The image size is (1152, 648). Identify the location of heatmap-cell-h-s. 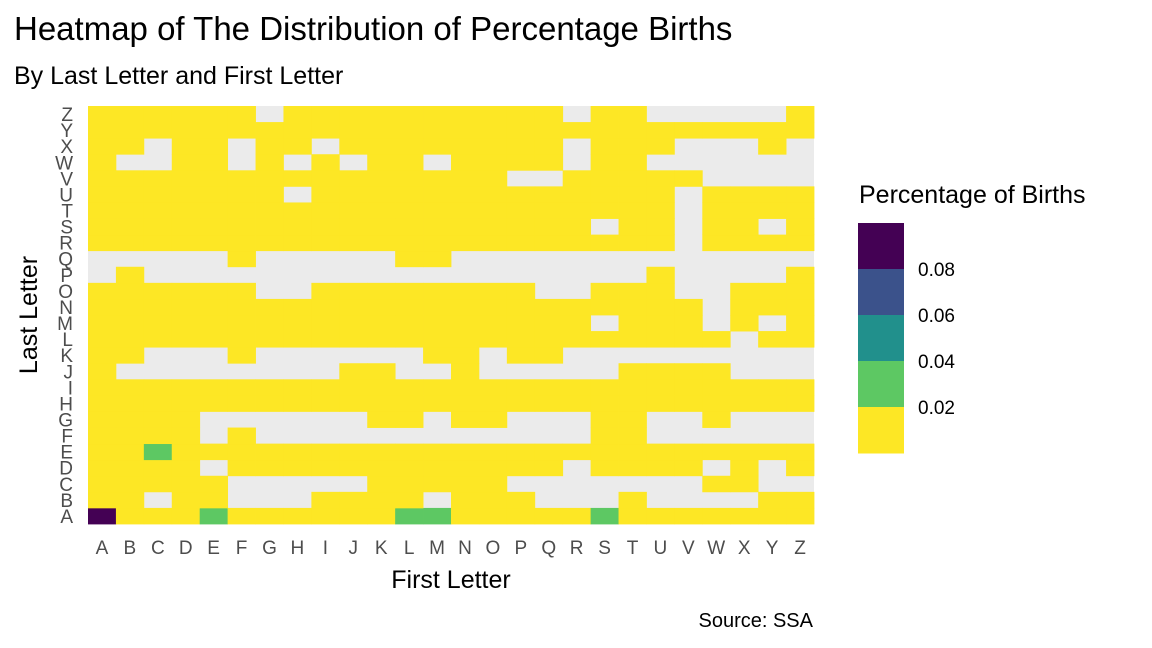
(297, 227).